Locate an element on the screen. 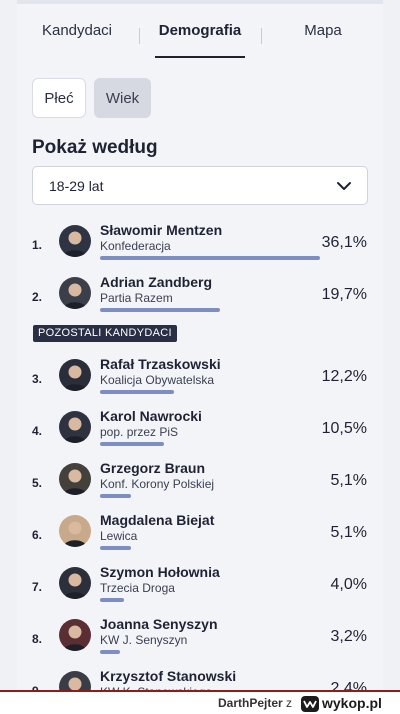 The width and height of the screenshot is (400, 714). candidate-percent: 19,7% is located at coordinates (344, 294).